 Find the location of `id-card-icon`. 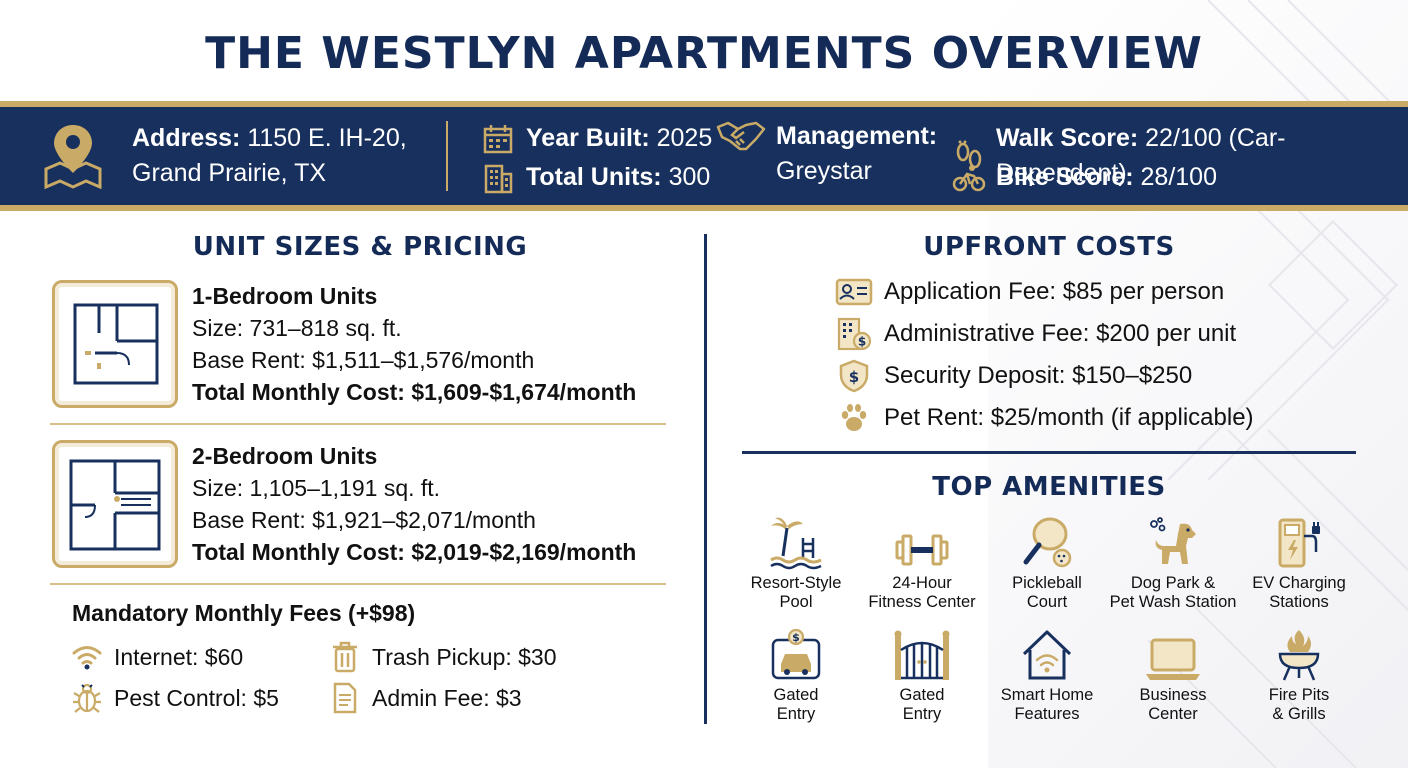

id-card-icon is located at coordinates (854, 292).